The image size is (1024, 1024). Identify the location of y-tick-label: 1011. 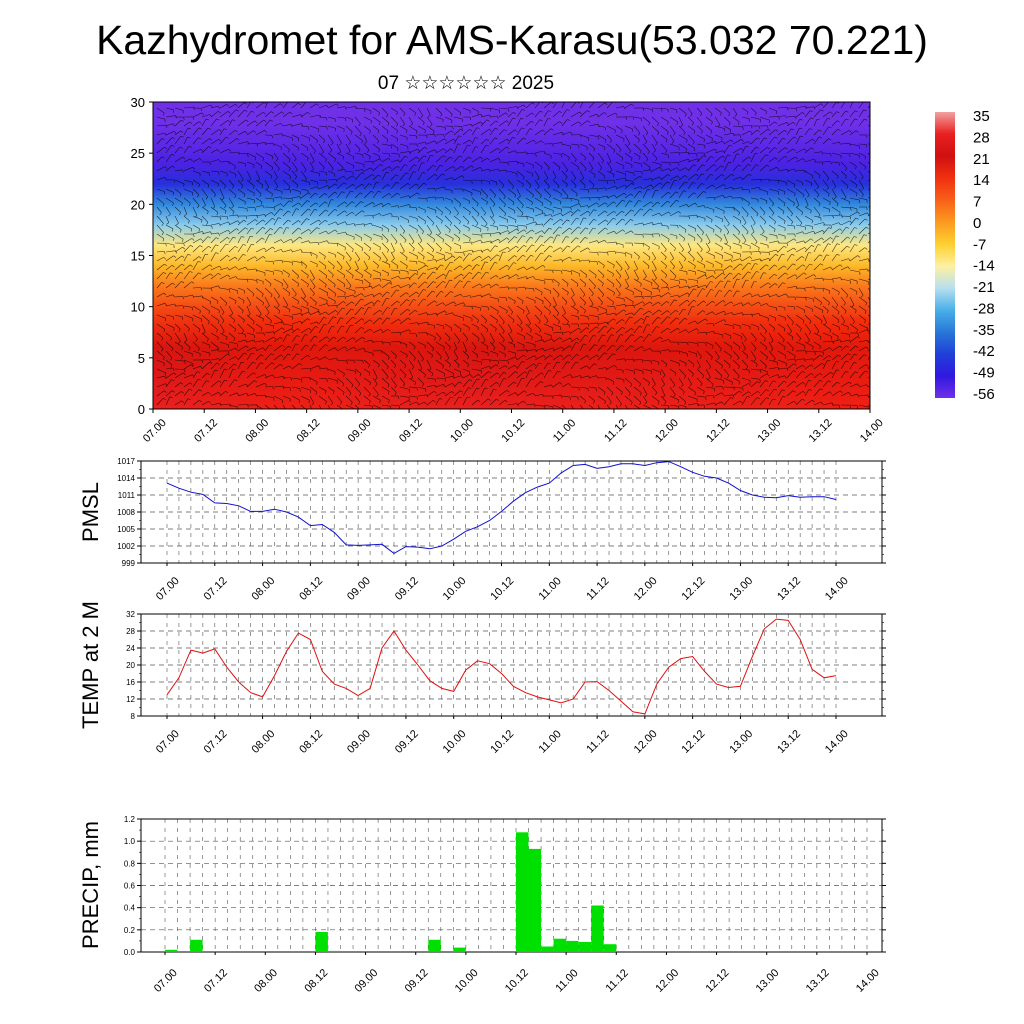
(127, 495).